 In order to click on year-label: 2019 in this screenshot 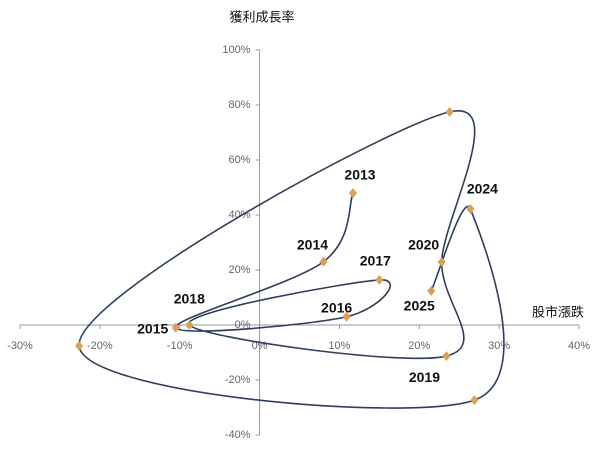, I will do `click(424, 377)`.